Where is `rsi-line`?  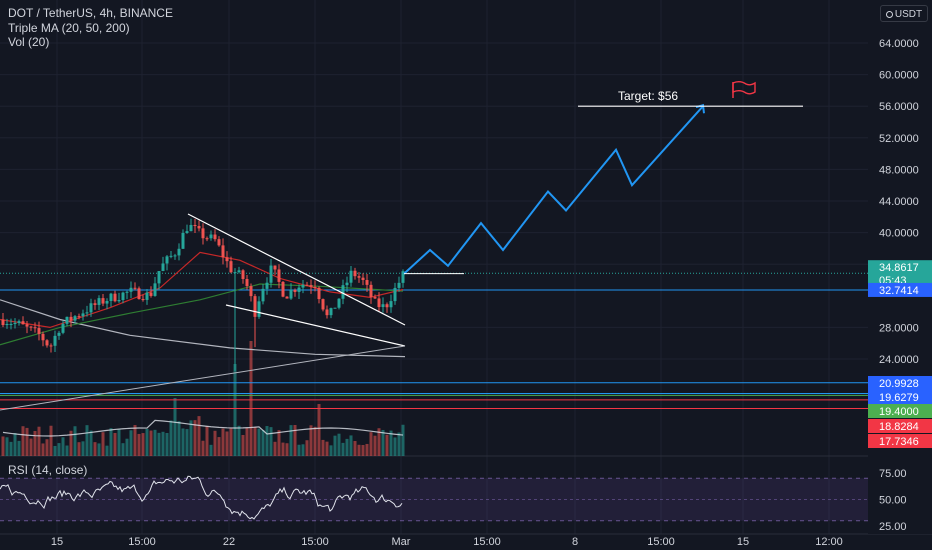
rsi-line is located at coordinates (201, 497).